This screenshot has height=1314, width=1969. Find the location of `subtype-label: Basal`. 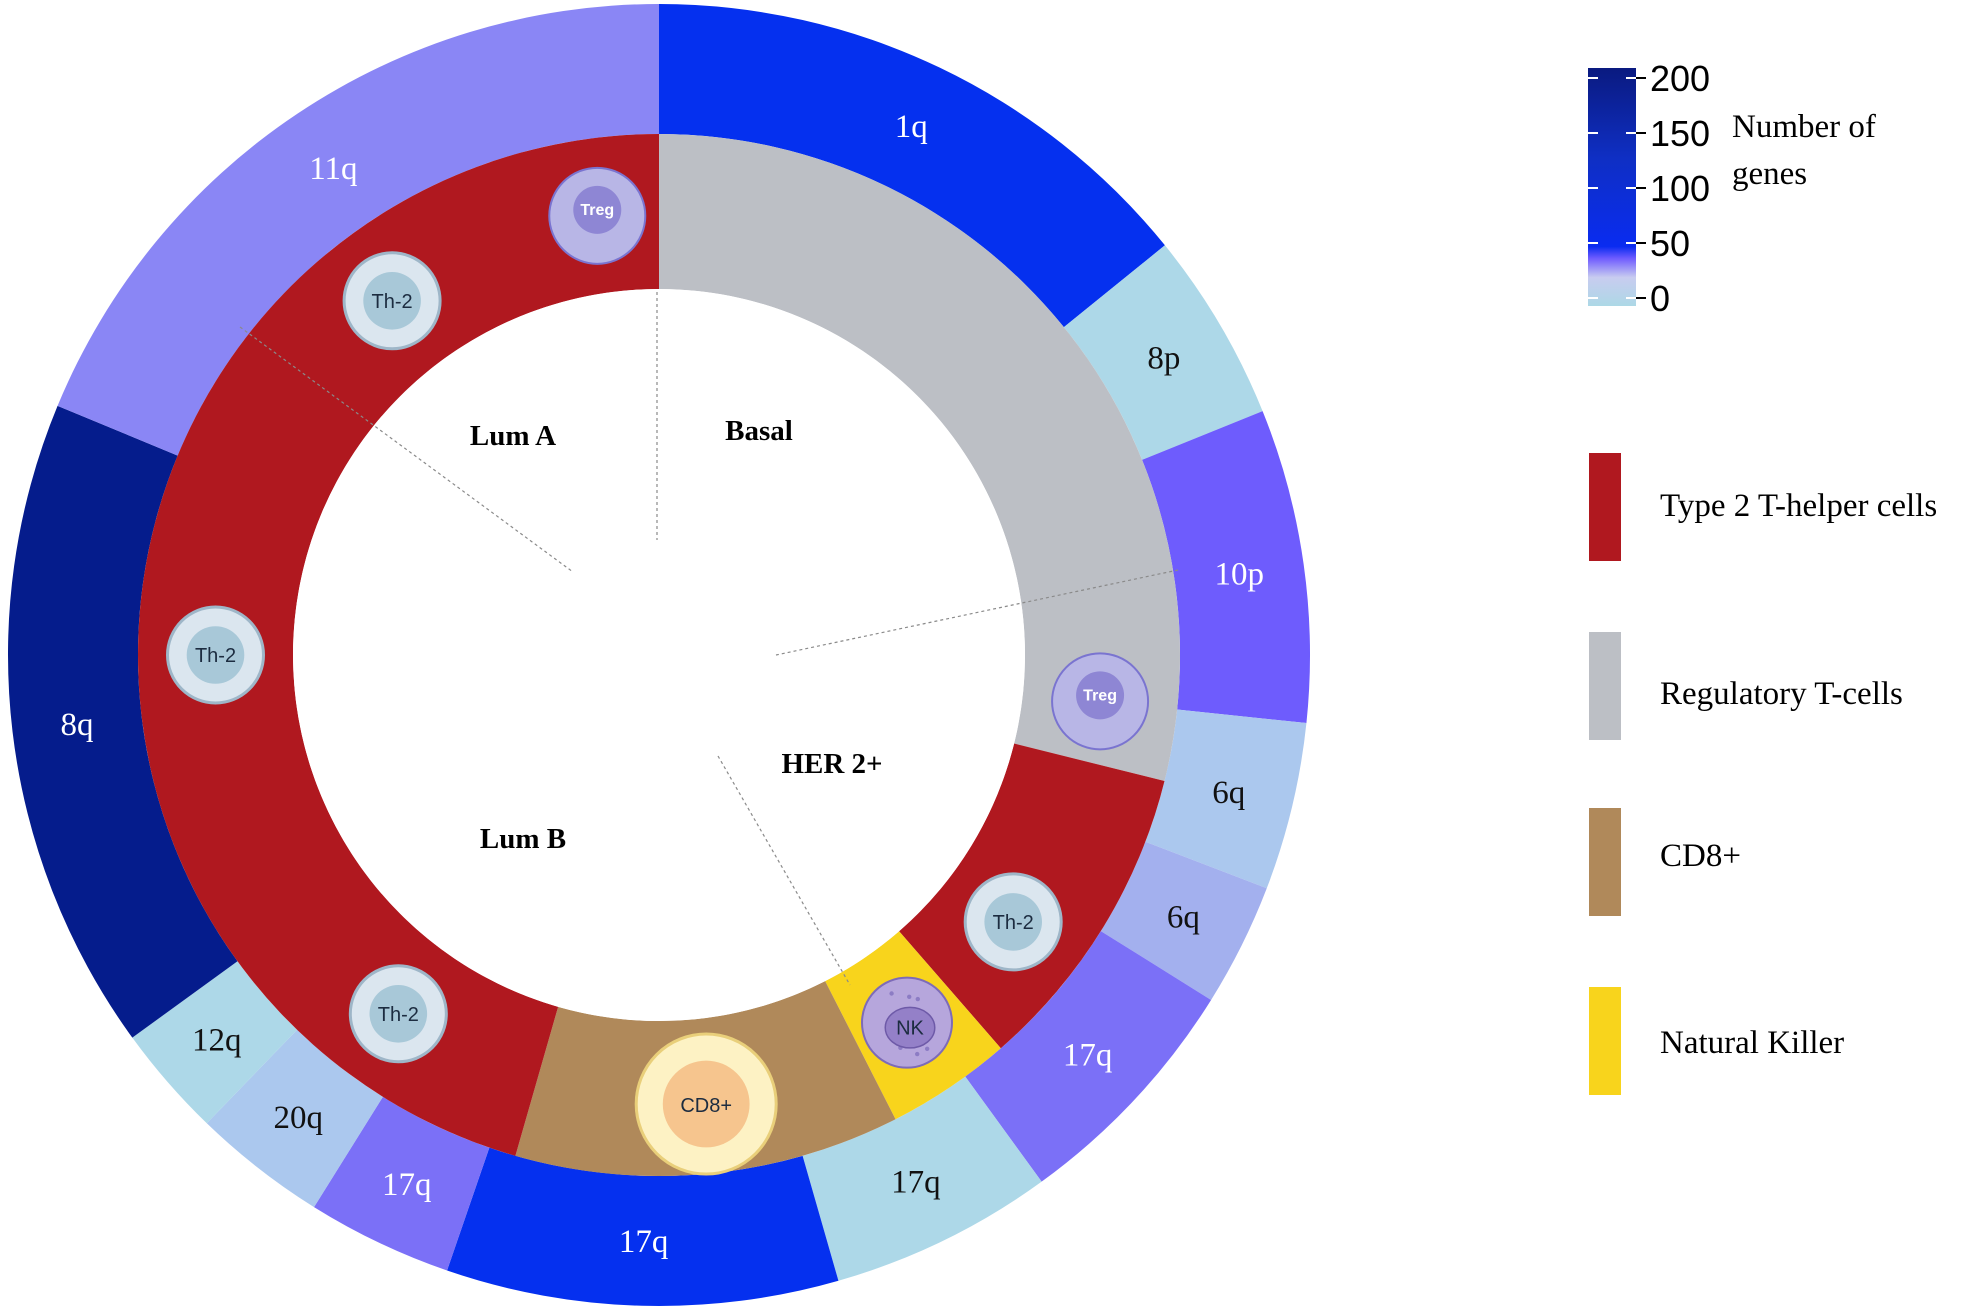

subtype-label: Basal is located at coordinates (759, 431).